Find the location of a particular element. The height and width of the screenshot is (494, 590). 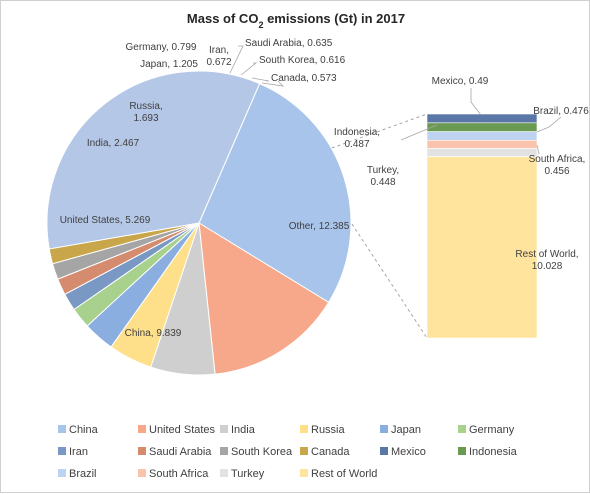

data-label-germany: Germany, 0.799 is located at coordinates (161, 47).